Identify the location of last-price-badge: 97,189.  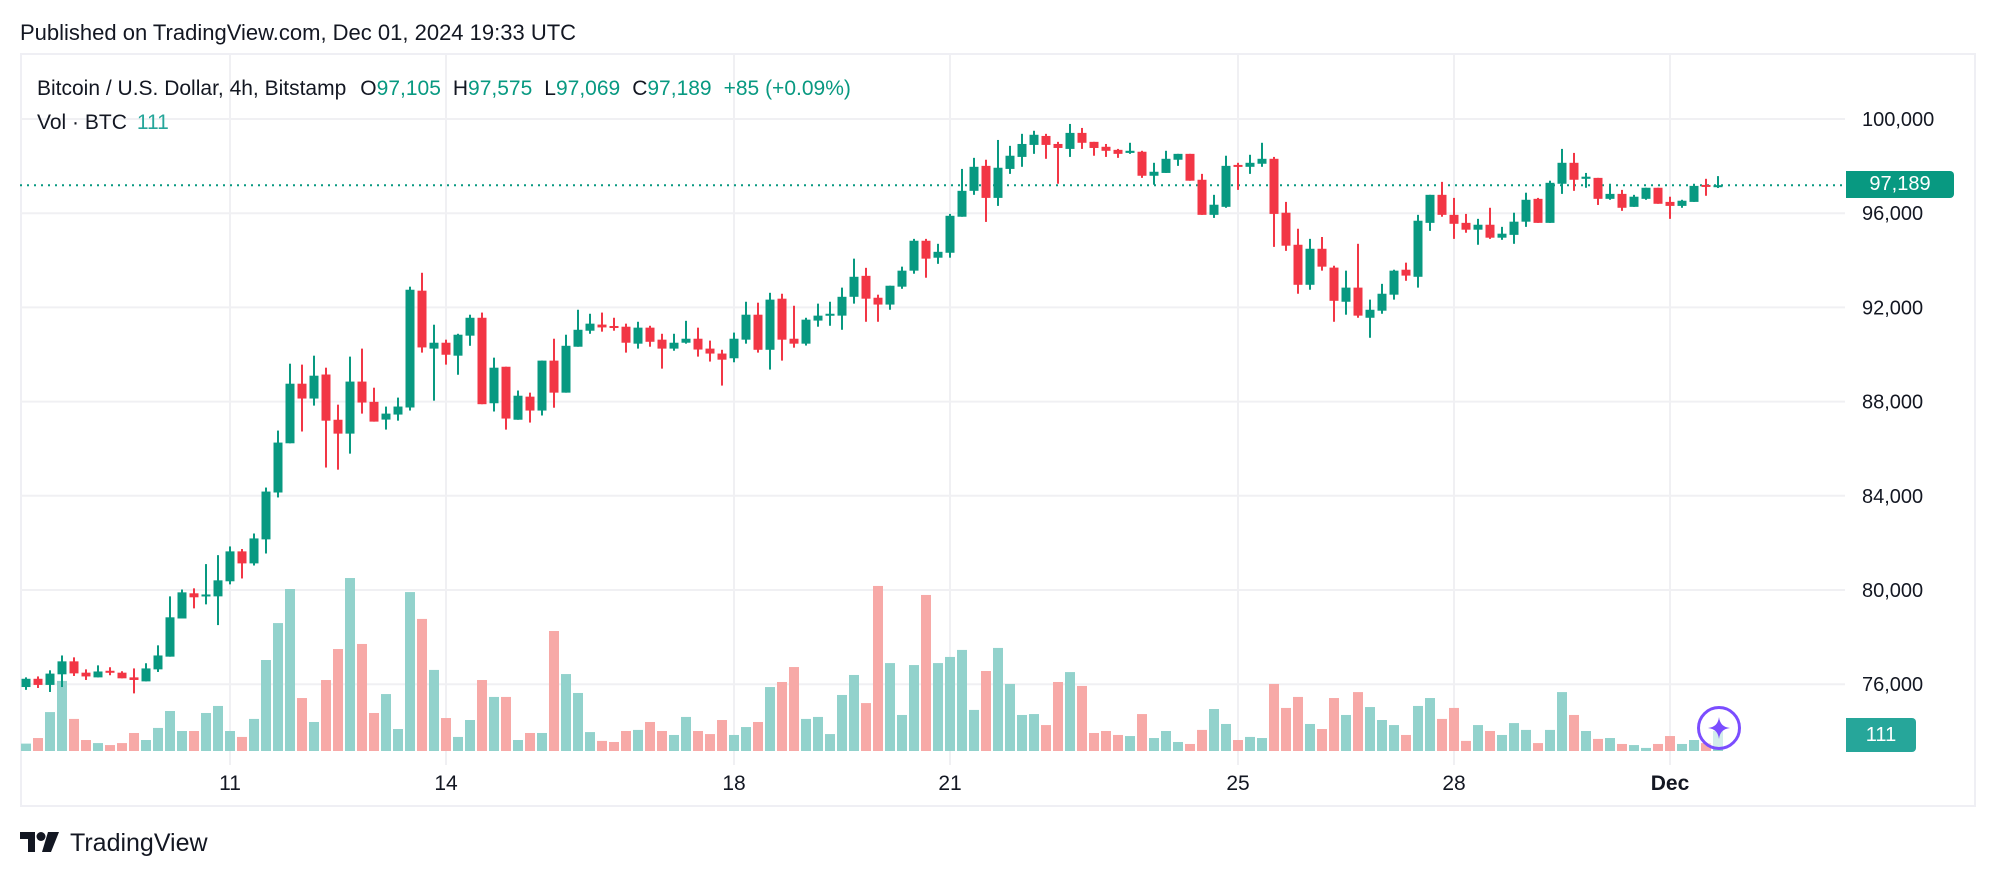
(1900, 184).